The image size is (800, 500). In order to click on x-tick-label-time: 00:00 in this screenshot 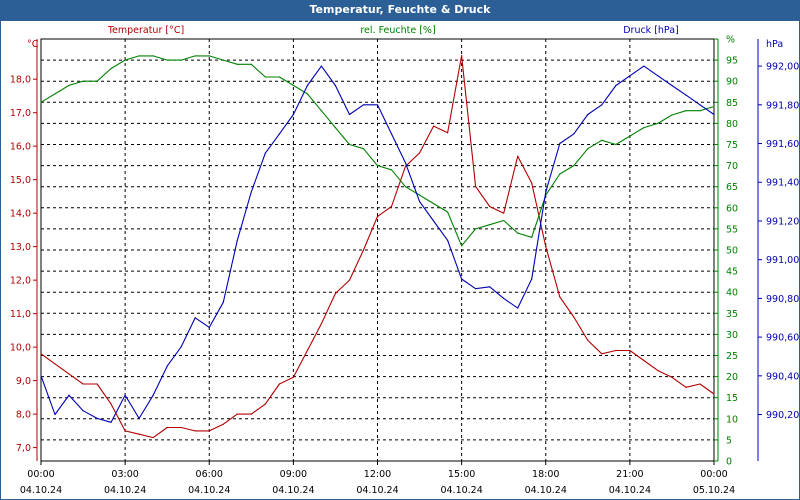, I will do `click(40, 474)`.